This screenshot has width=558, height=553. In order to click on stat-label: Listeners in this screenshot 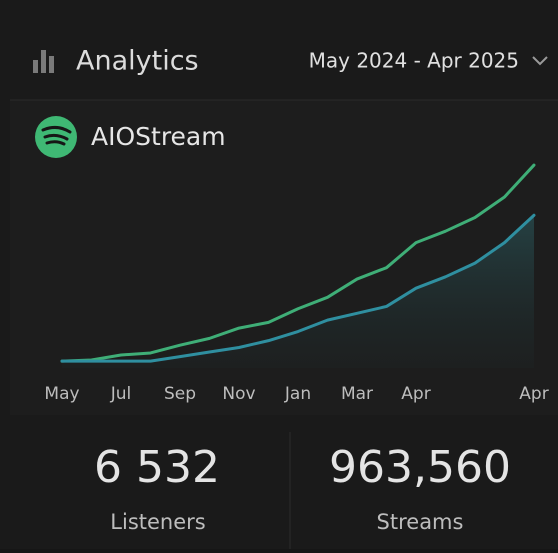, I will do `click(157, 522)`.